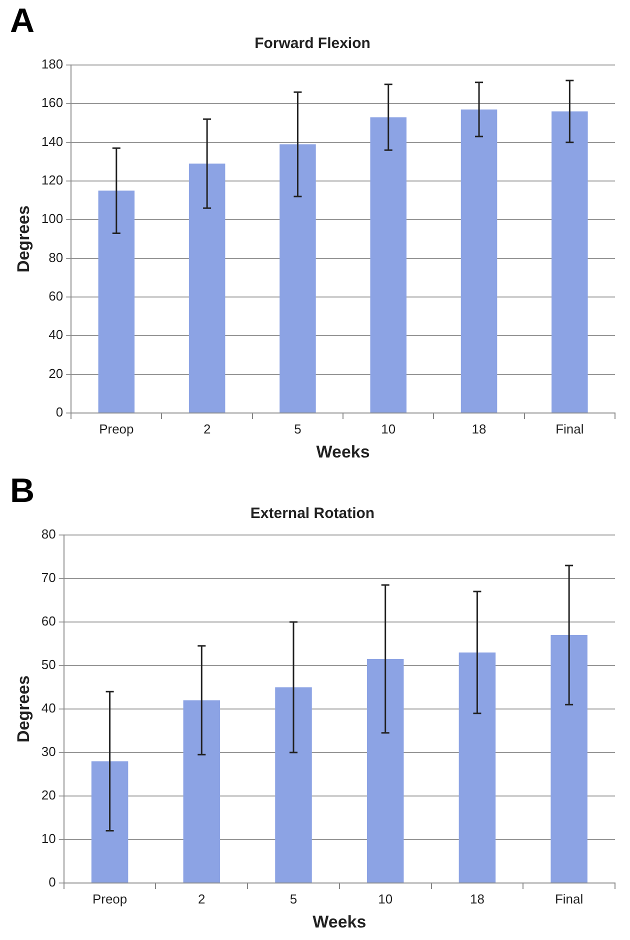  Describe the element at coordinates (312, 43) in the screenshot. I see `chart-title: Forward Flexion` at that location.